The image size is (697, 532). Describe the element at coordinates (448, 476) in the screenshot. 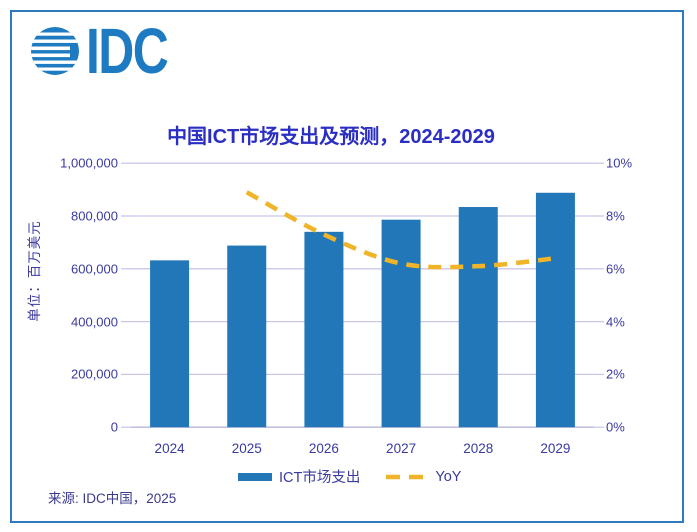

I see `legend-label-yoy: YoY` at that location.